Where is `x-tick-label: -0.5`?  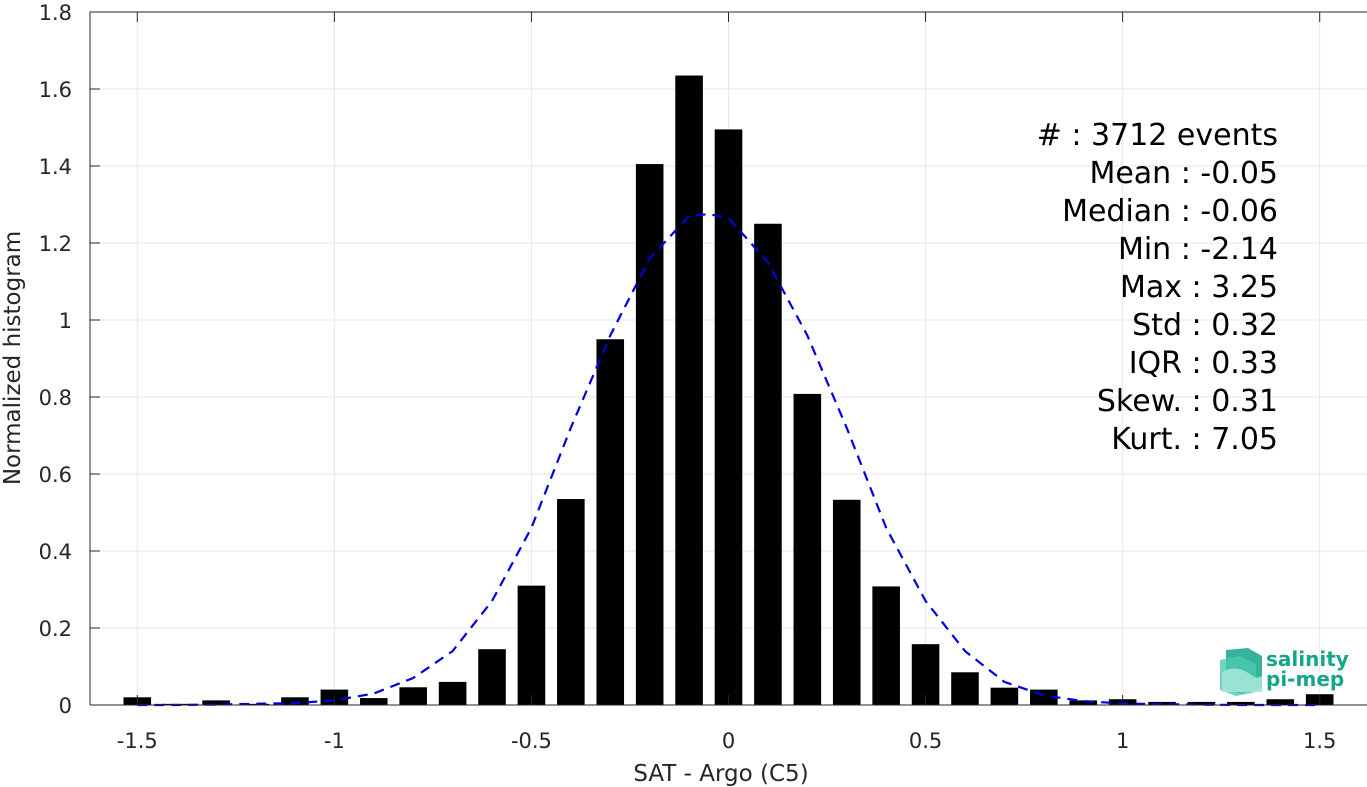 x-tick-label: -0.5 is located at coordinates (531, 741).